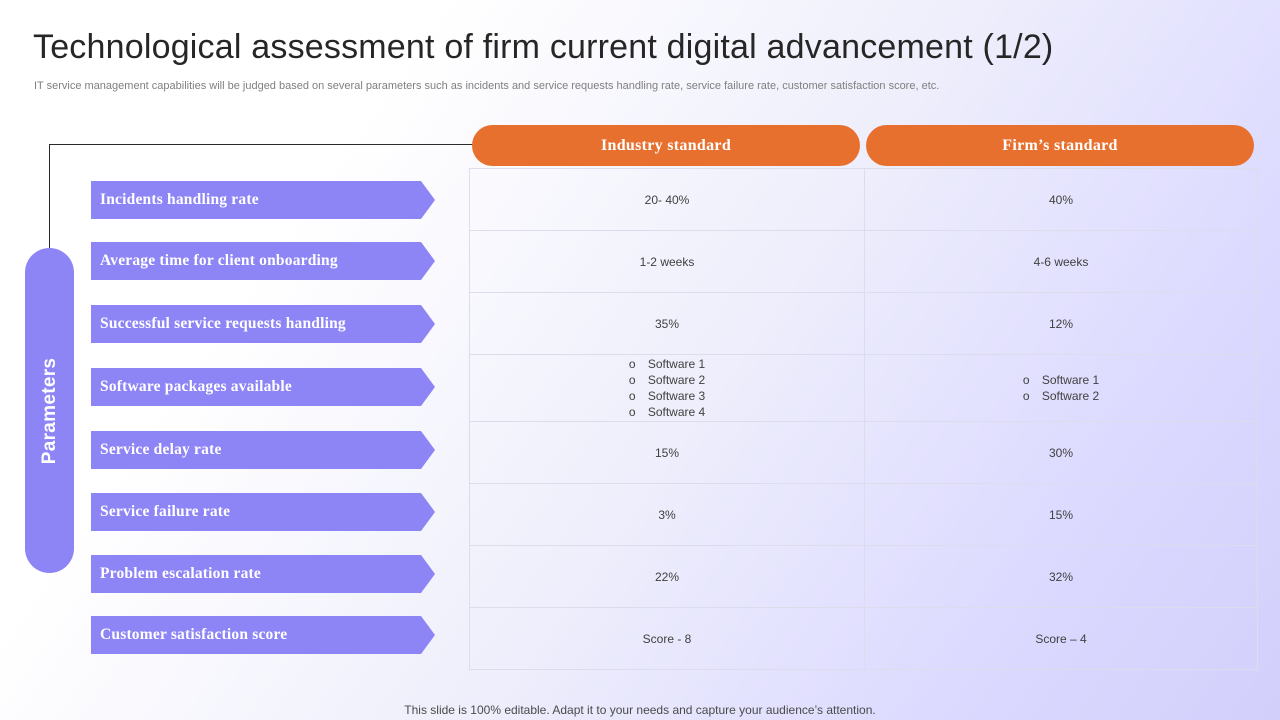 The height and width of the screenshot is (720, 1280). I want to click on row-label-client-onboarding-time: Average time for client onboarding, so click(263, 261).